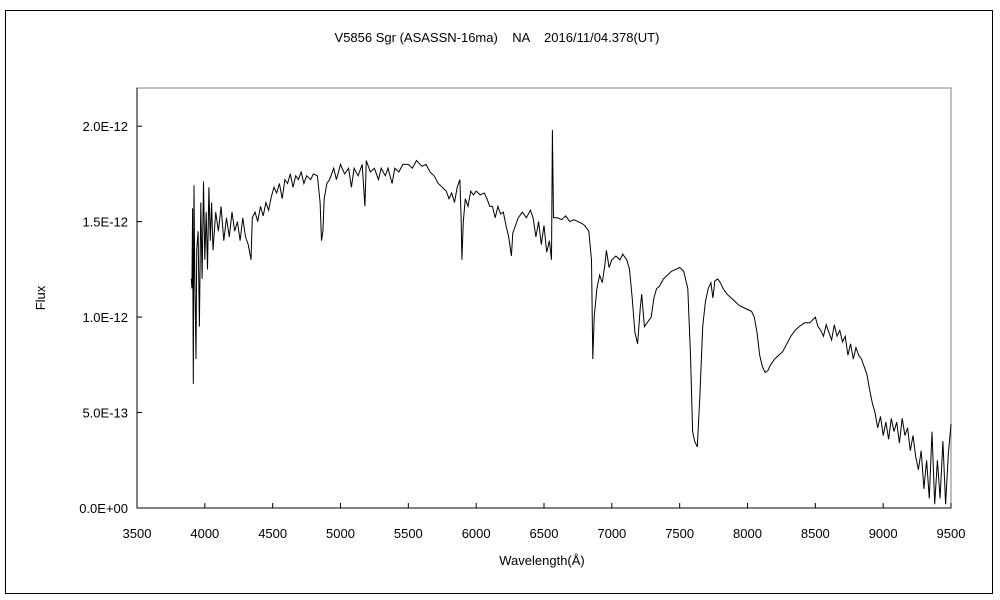 Image resolution: width=1000 pixels, height=600 pixels. Describe the element at coordinates (815, 533) in the screenshot. I see `x-tick-label: 8500` at that location.